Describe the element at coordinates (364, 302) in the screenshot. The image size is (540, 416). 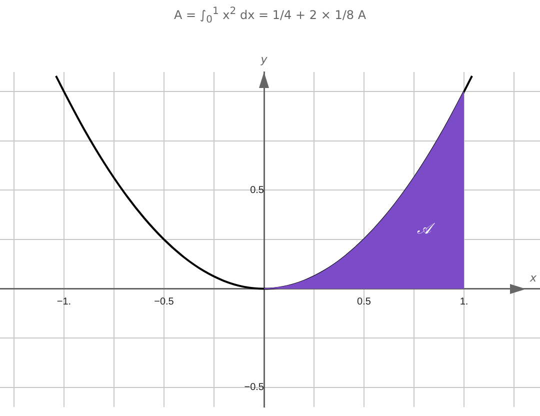
I see `x-tick-label: 0.5` at that location.